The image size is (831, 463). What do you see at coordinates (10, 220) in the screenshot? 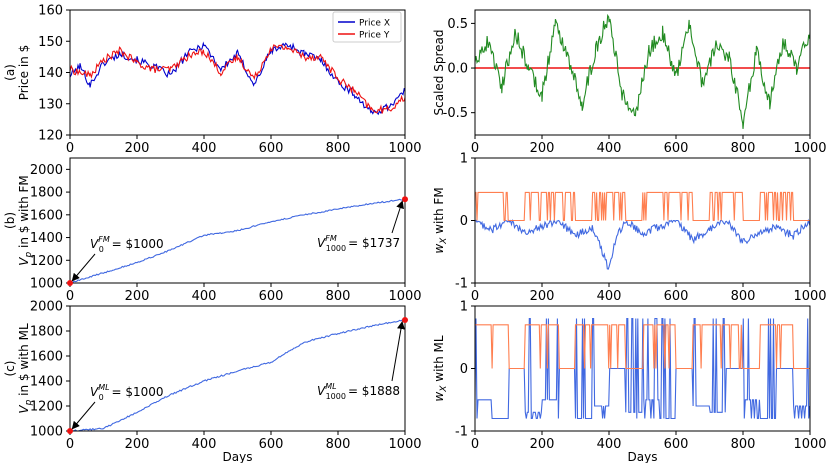
I see `panel-label: (b)` at bounding box center [10, 220].